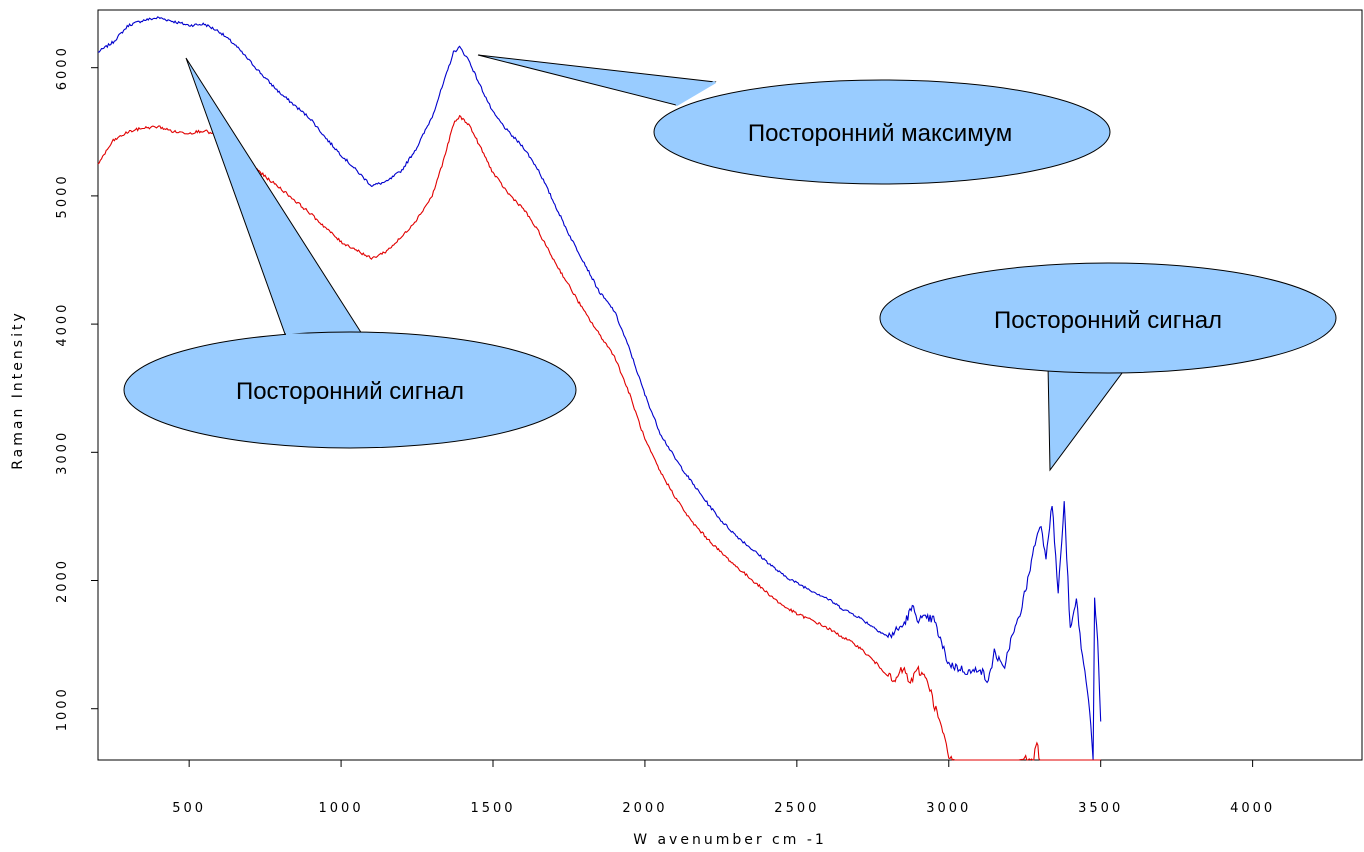  What do you see at coordinates (76, 388) in the screenshot?
I see `y-axis: 1000 2000 3000 4000 5000 6000` at bounding box center [76, 388].